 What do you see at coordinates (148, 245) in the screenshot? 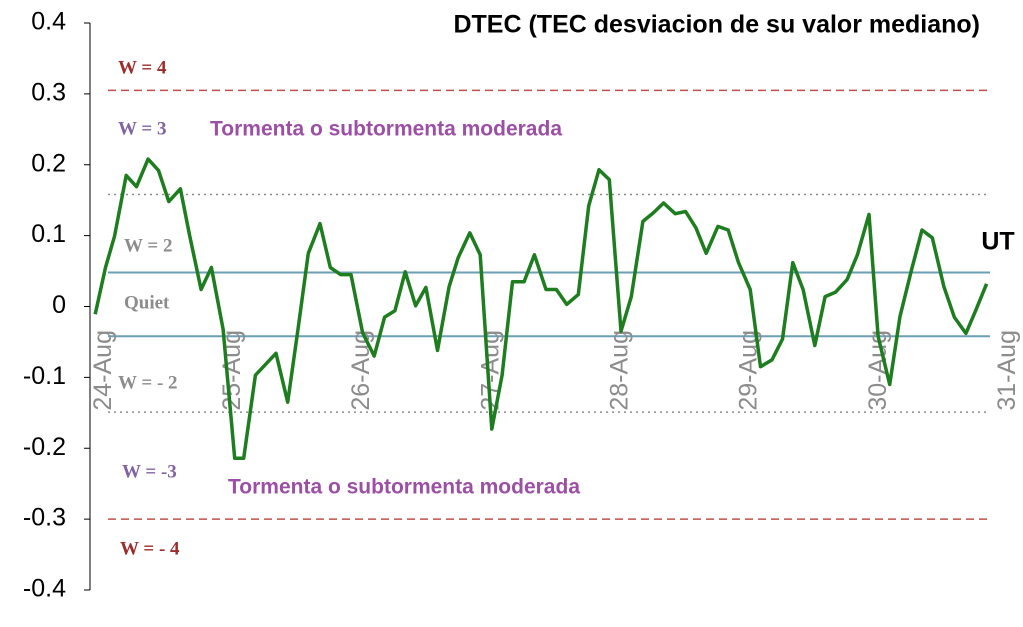
I see `annotation: W = 2` at bounding box center [148, 245].